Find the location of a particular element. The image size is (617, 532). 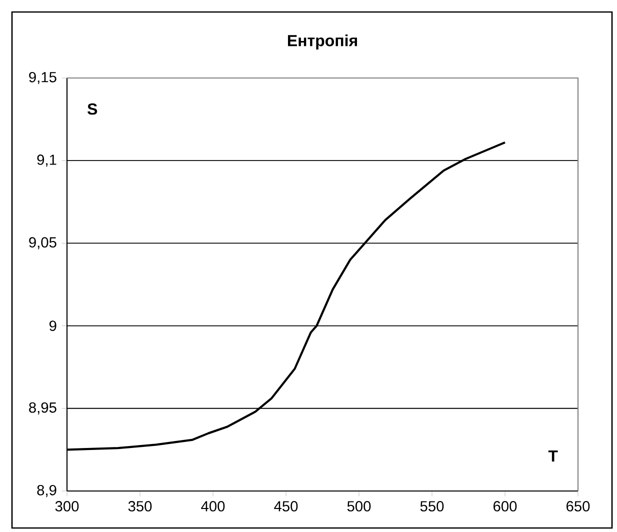

x-axis-title: T is located at coordinates (553, 456).